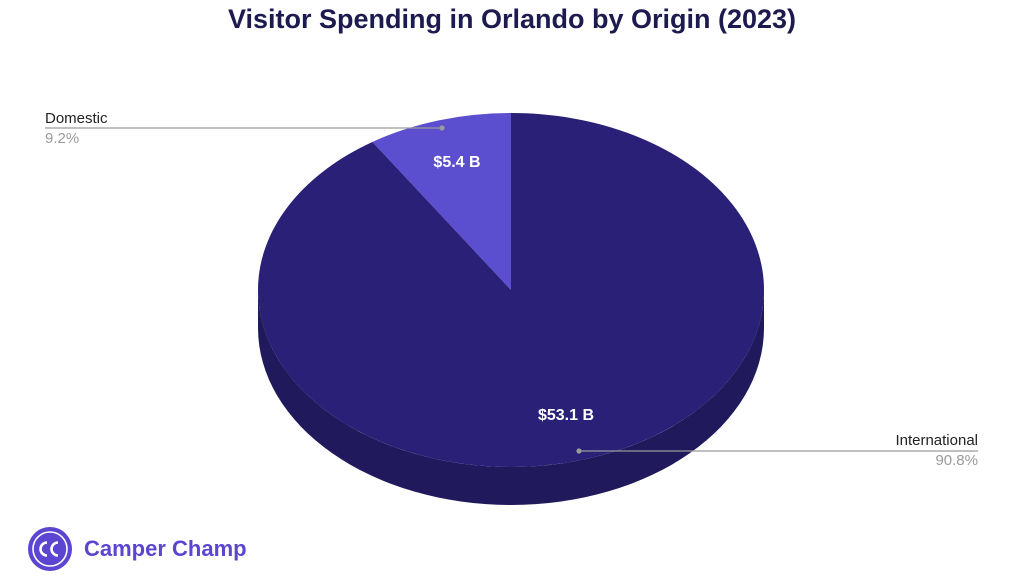  I want to click on data-label-international: $53.1 B, so click(566, 415).